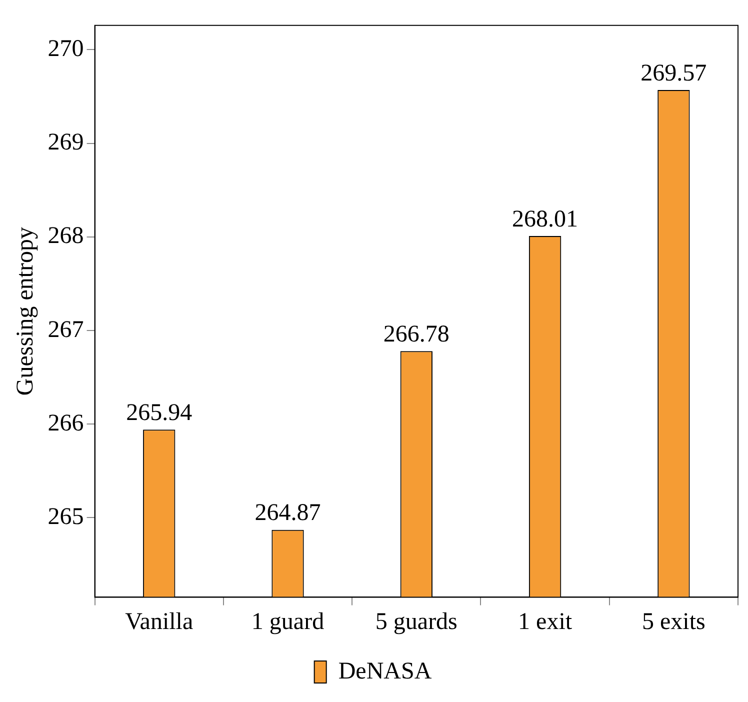 The height and width of the screenshot is (702, 748). Describe the element at coordinates (287, 621) in the screenshot. I see `x-tick-label: 1 guard` at that location.